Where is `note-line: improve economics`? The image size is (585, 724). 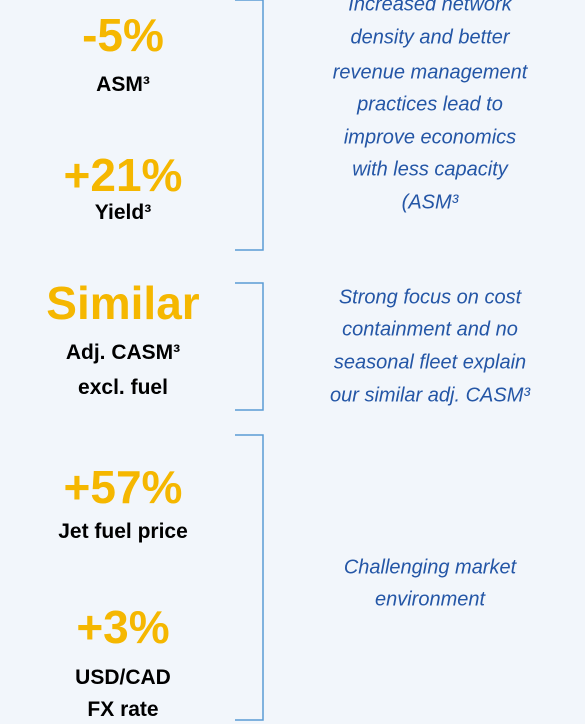 note-line: improve economics is located at coordinates (430, 137).